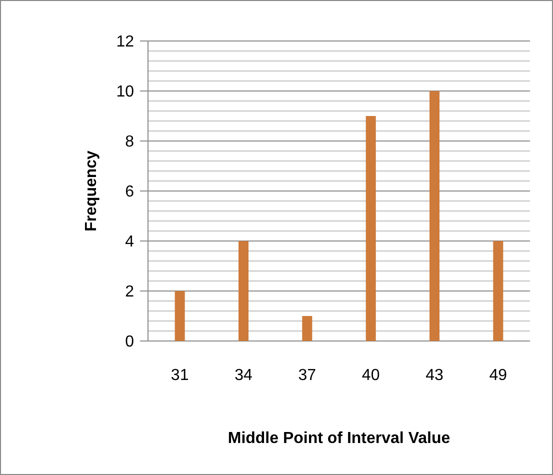 The width and height of the screenshot is (553, 475). What do you see at coordinates (129, 342) in the screenshot?
I see `y-tick-label: 0` at bounding box center [129, 342].